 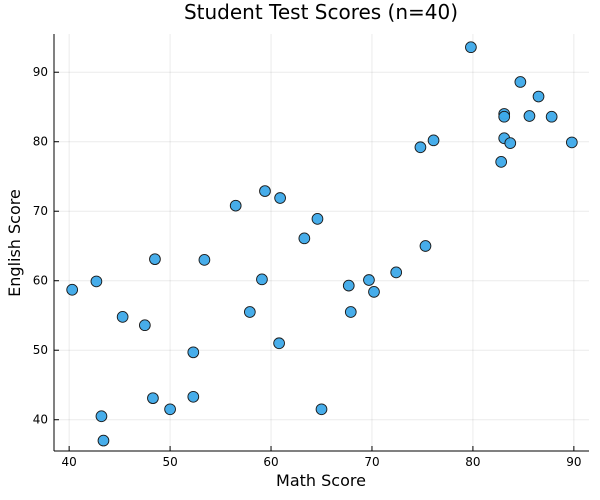 I want to click on chart-title: Student Test Scores (n=40), so click(x=321, y=12).